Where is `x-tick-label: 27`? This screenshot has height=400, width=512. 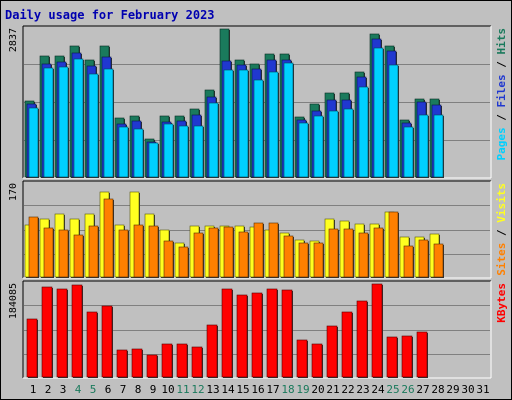 x-tick-label: 27 is located at coordinates (422, 389).